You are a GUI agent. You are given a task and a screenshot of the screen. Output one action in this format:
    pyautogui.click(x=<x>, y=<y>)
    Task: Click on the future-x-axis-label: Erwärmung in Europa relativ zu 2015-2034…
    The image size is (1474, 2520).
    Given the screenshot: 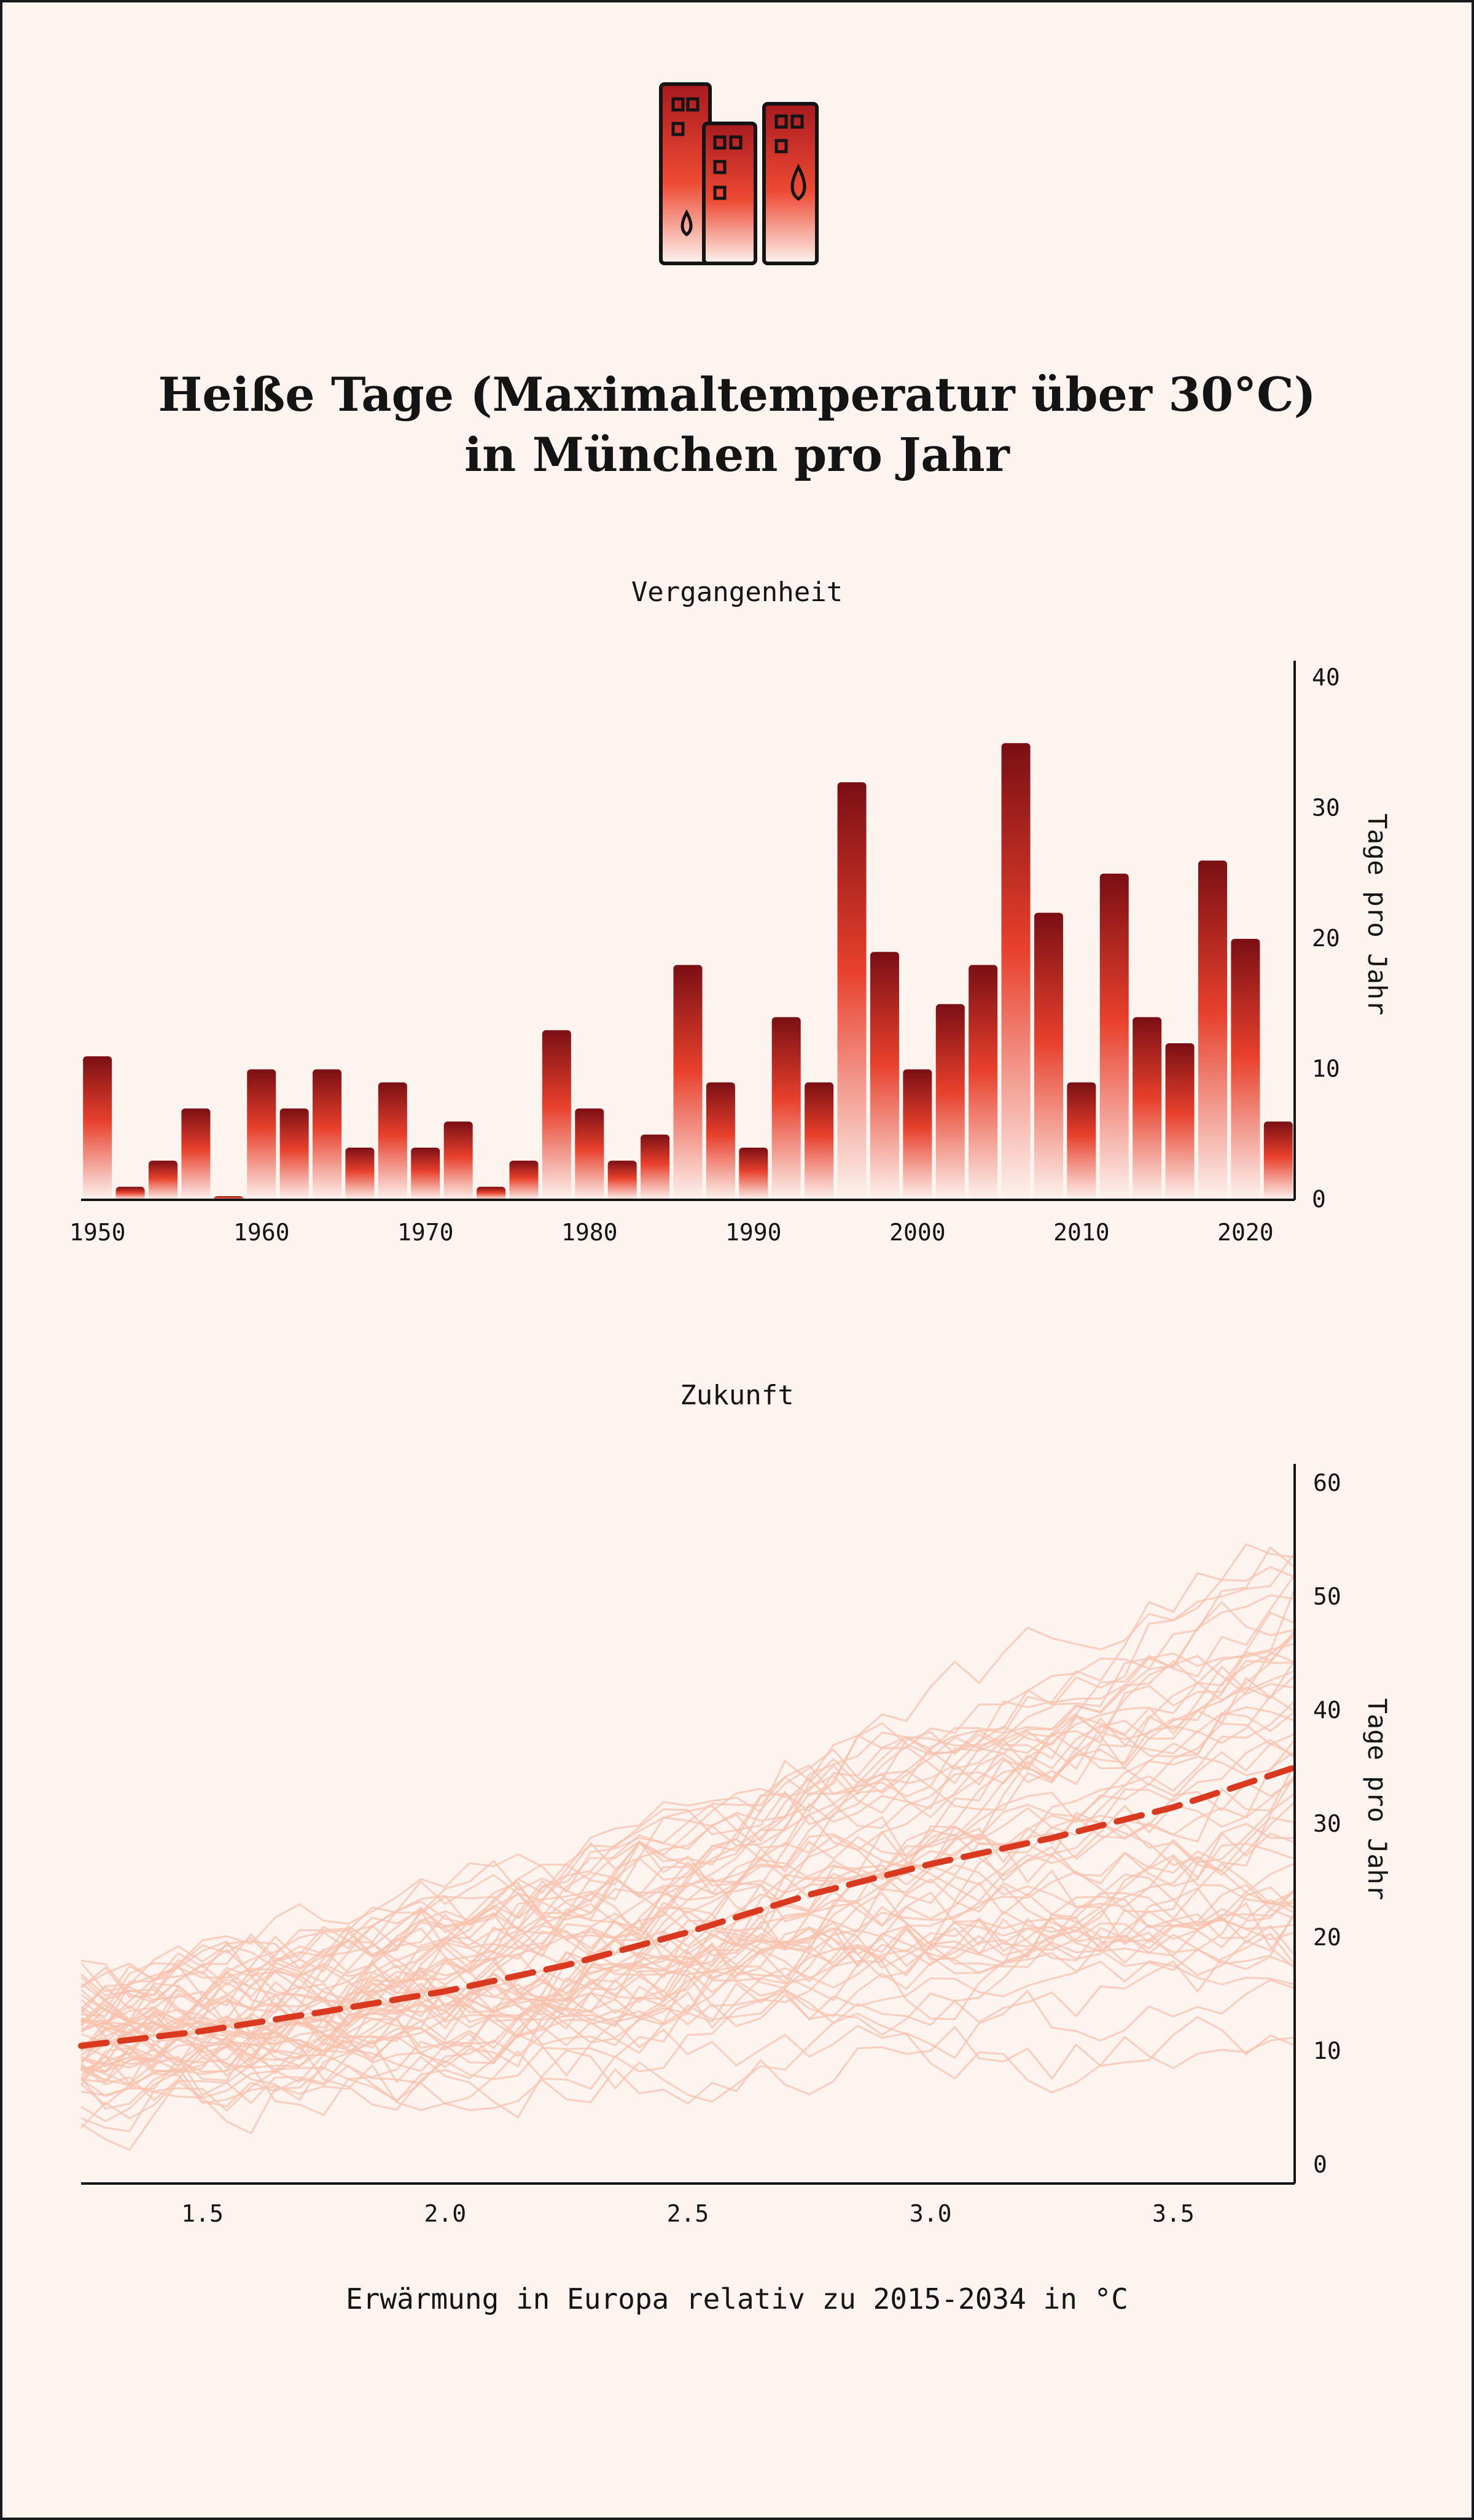 What is the action you would take?
    pyautogui.click(x=737, y=2299)
    